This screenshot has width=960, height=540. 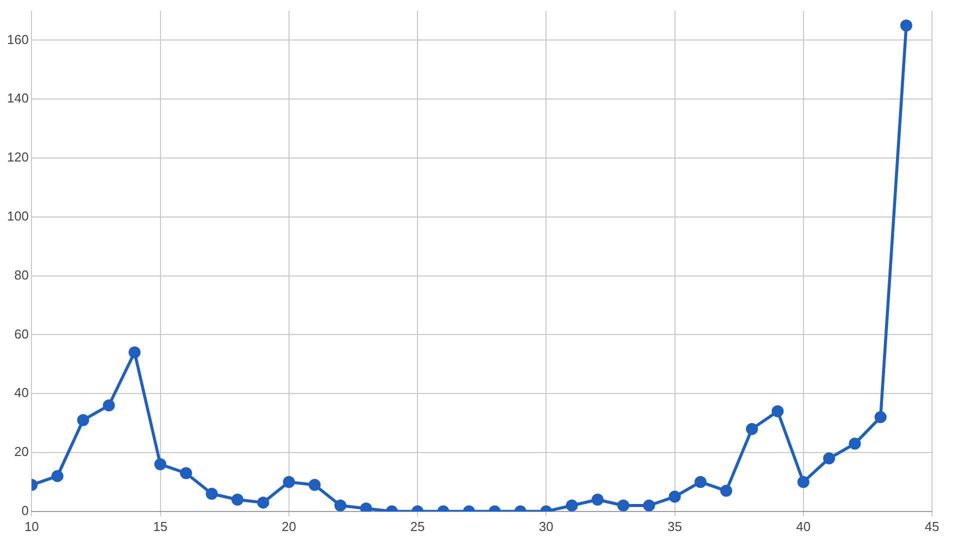 What do you see at coordinates (17, 157) in the screenshot?
I see `y-tick-label: 120` at bounding box center [17, 157].